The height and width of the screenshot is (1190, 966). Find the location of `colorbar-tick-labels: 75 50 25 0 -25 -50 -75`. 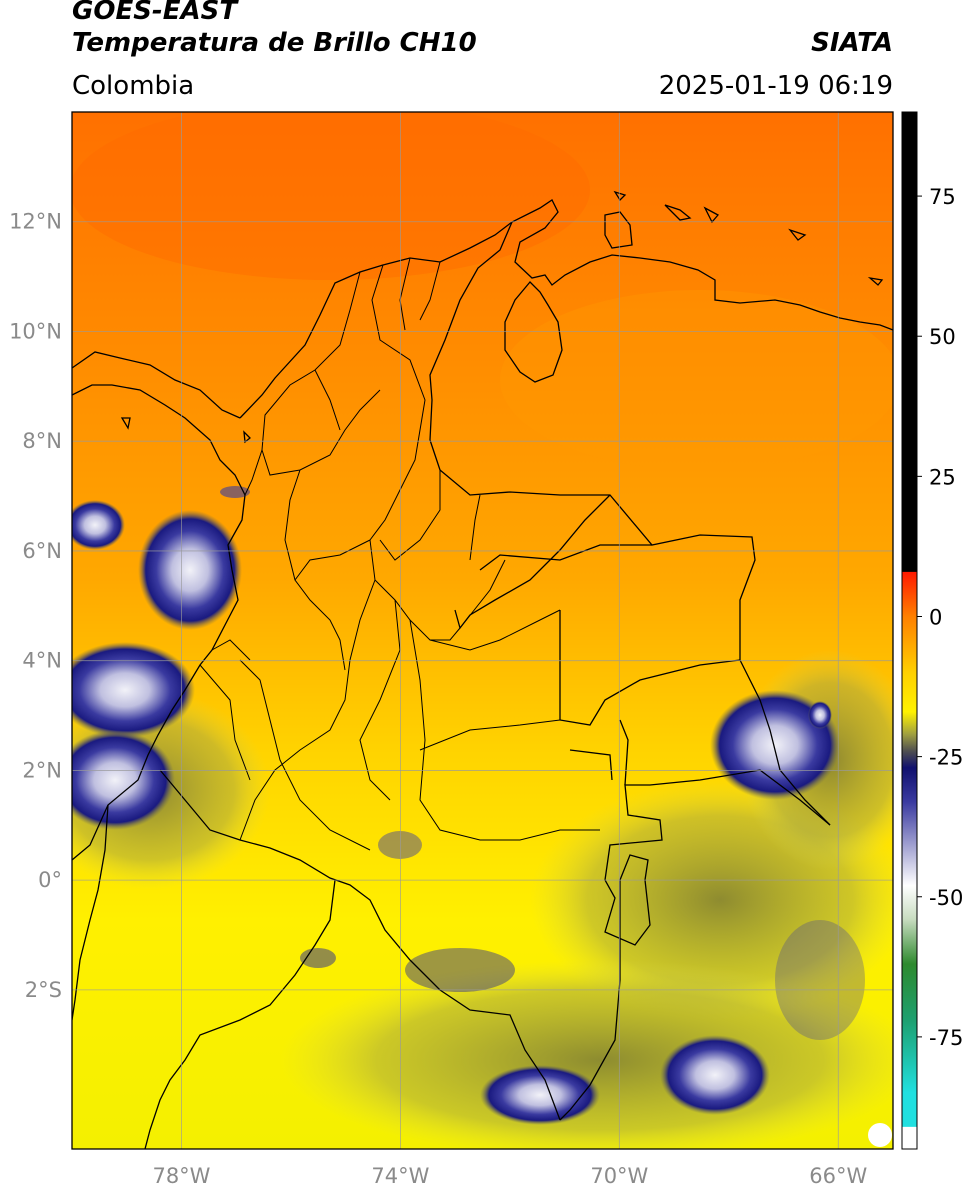

colorbar-tick-labels: 75 50 25 0 -25 -50 -75 is located at coordinates (940, 617).